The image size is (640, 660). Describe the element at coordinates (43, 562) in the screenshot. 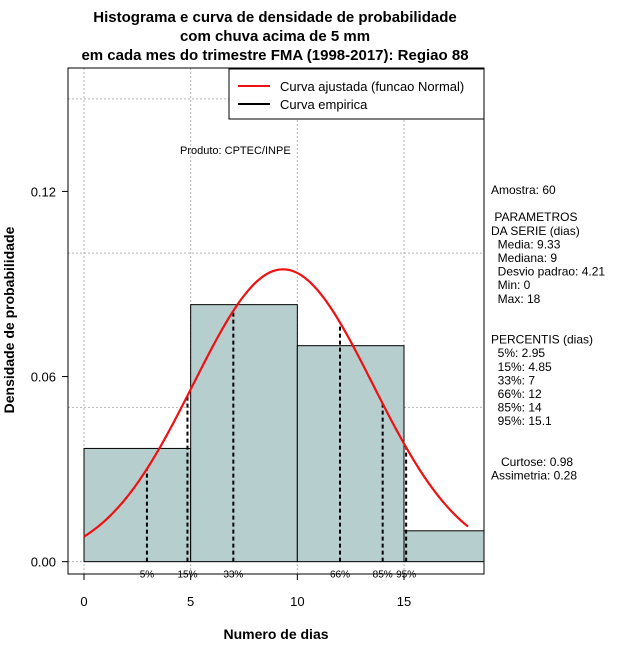

I see `y-tick-label-0: 0.00` at that location.